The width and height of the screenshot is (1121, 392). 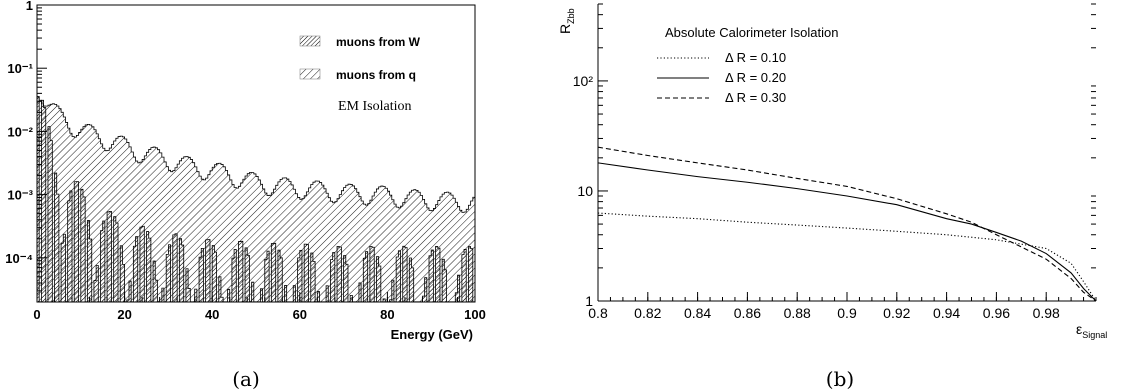 What do you see at coordinates (568, 21) in the screenshot?
I see `y-axis-label-b: RZbb` at bounding box center [568, 21].